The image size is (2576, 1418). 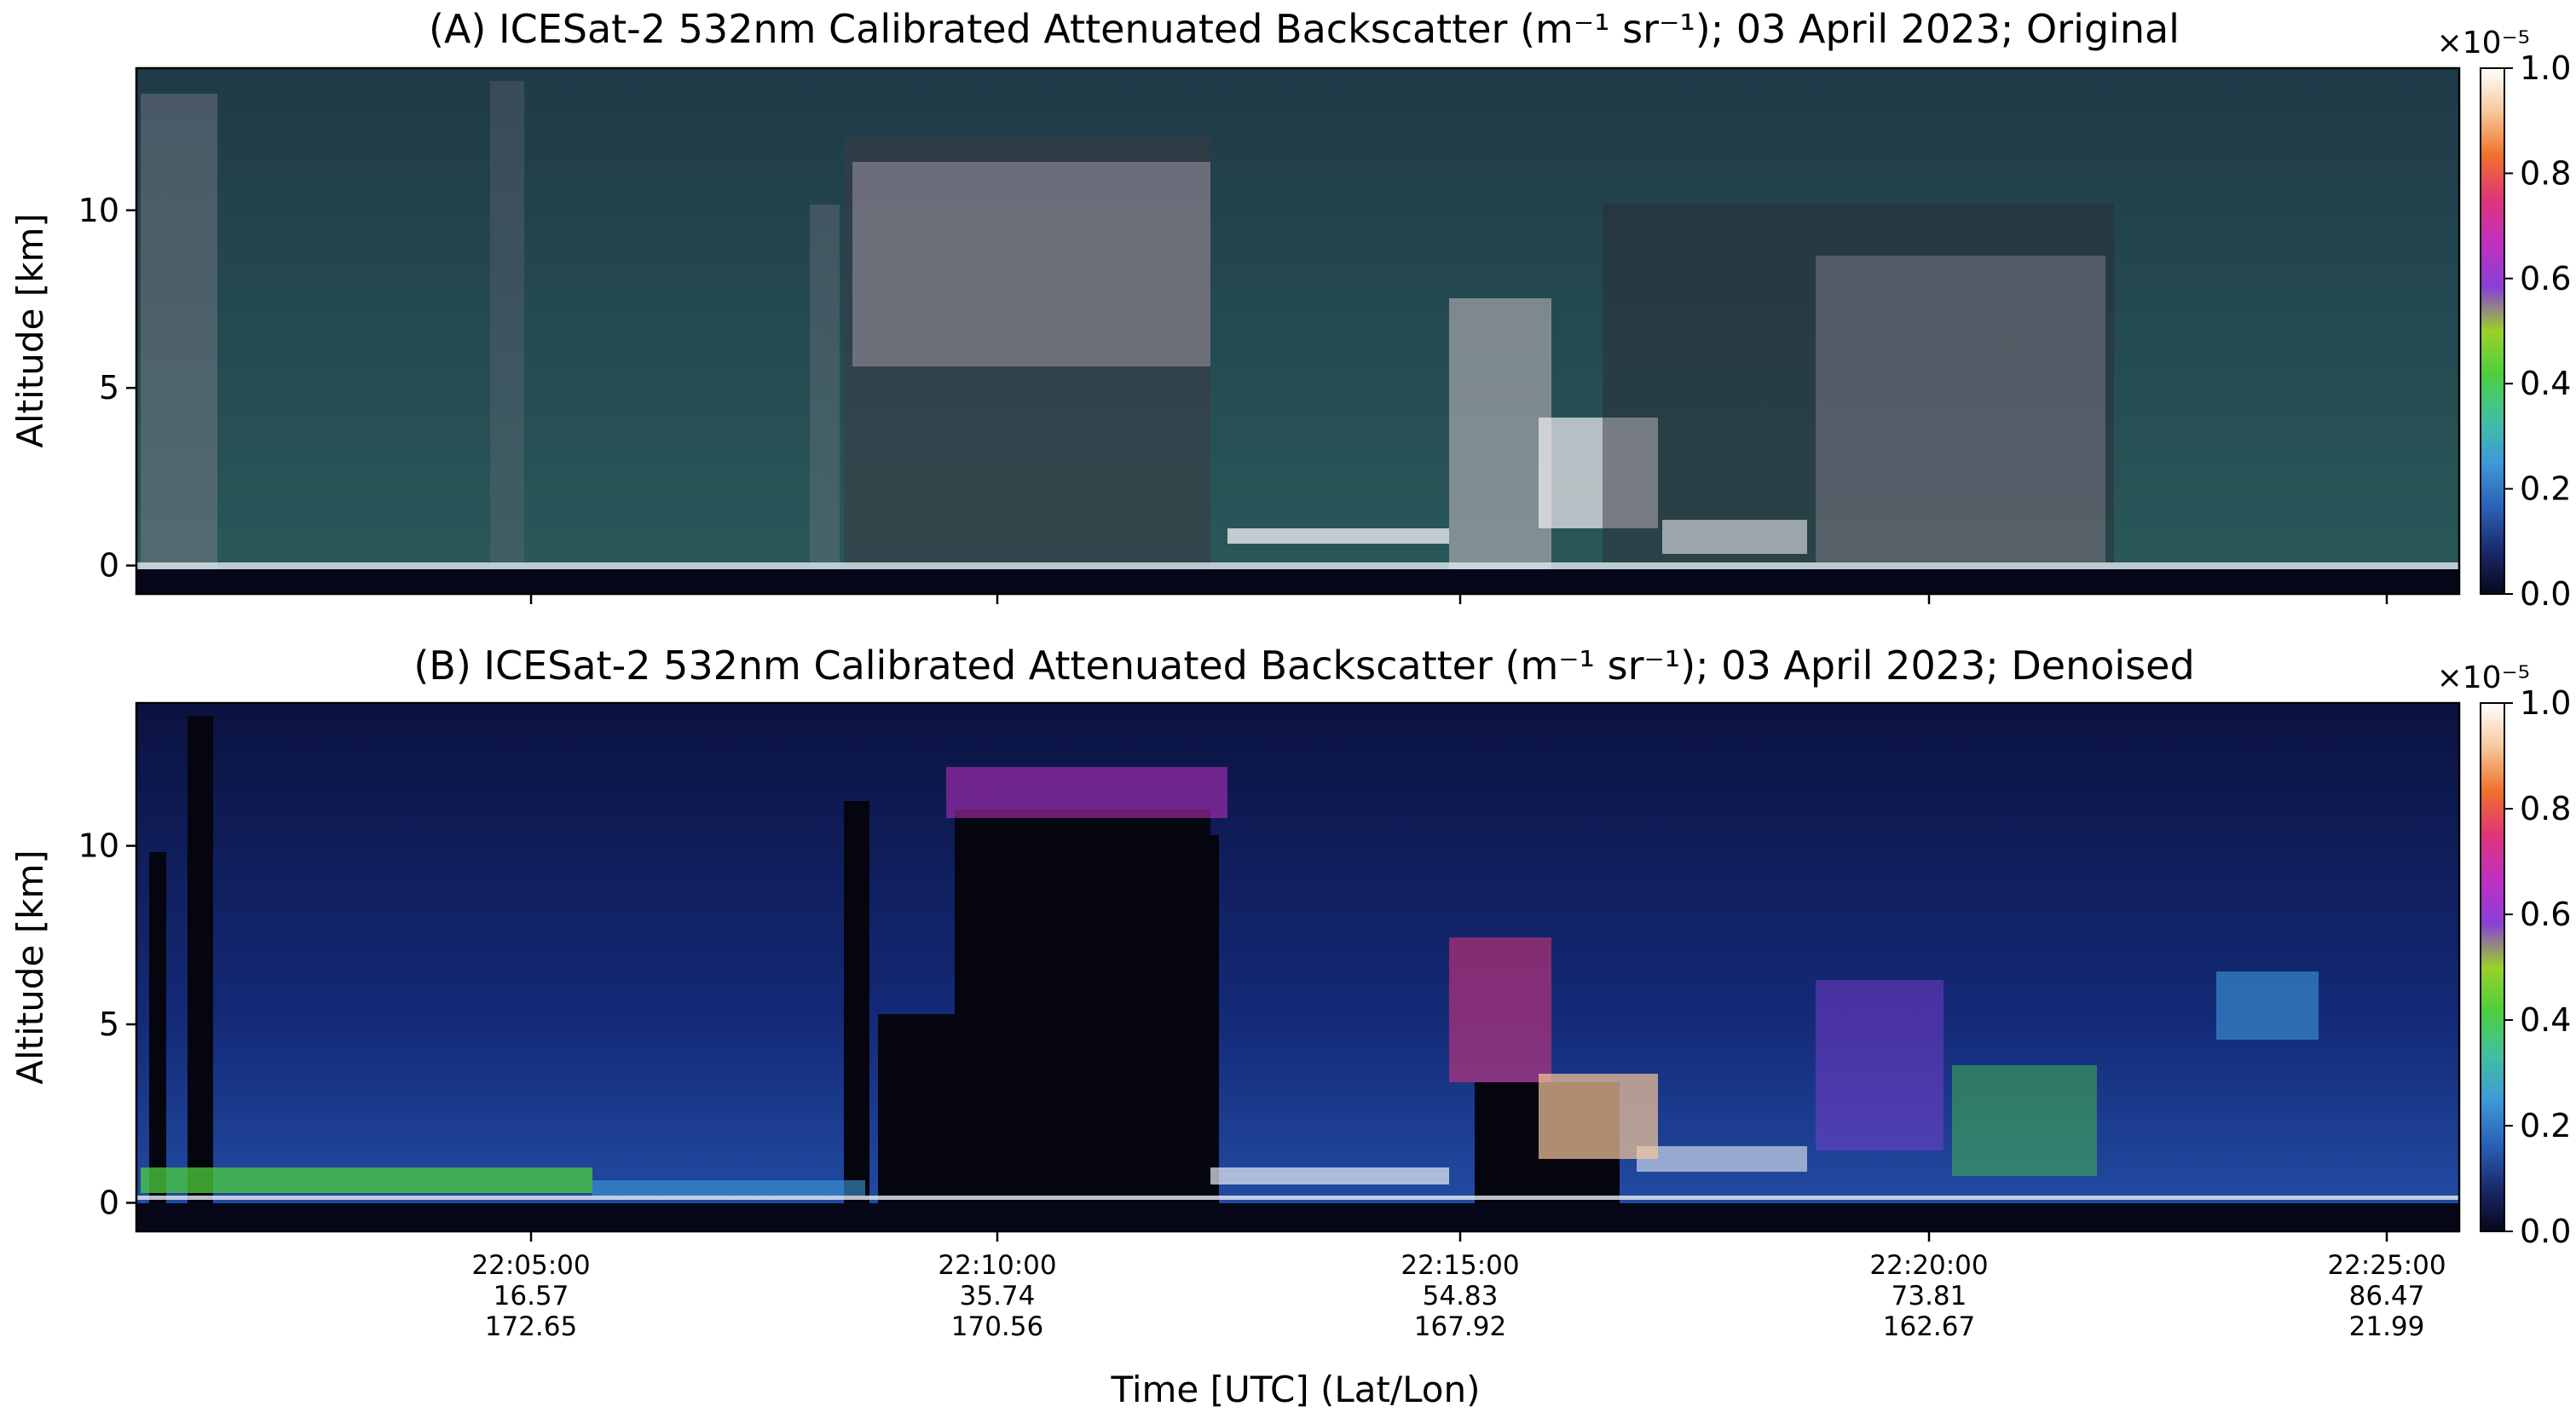 What do you see at coordinates (531, 1326) in the screenshot?
I see `x-tick-label: 172.65` at bounding box center [531, 1326].